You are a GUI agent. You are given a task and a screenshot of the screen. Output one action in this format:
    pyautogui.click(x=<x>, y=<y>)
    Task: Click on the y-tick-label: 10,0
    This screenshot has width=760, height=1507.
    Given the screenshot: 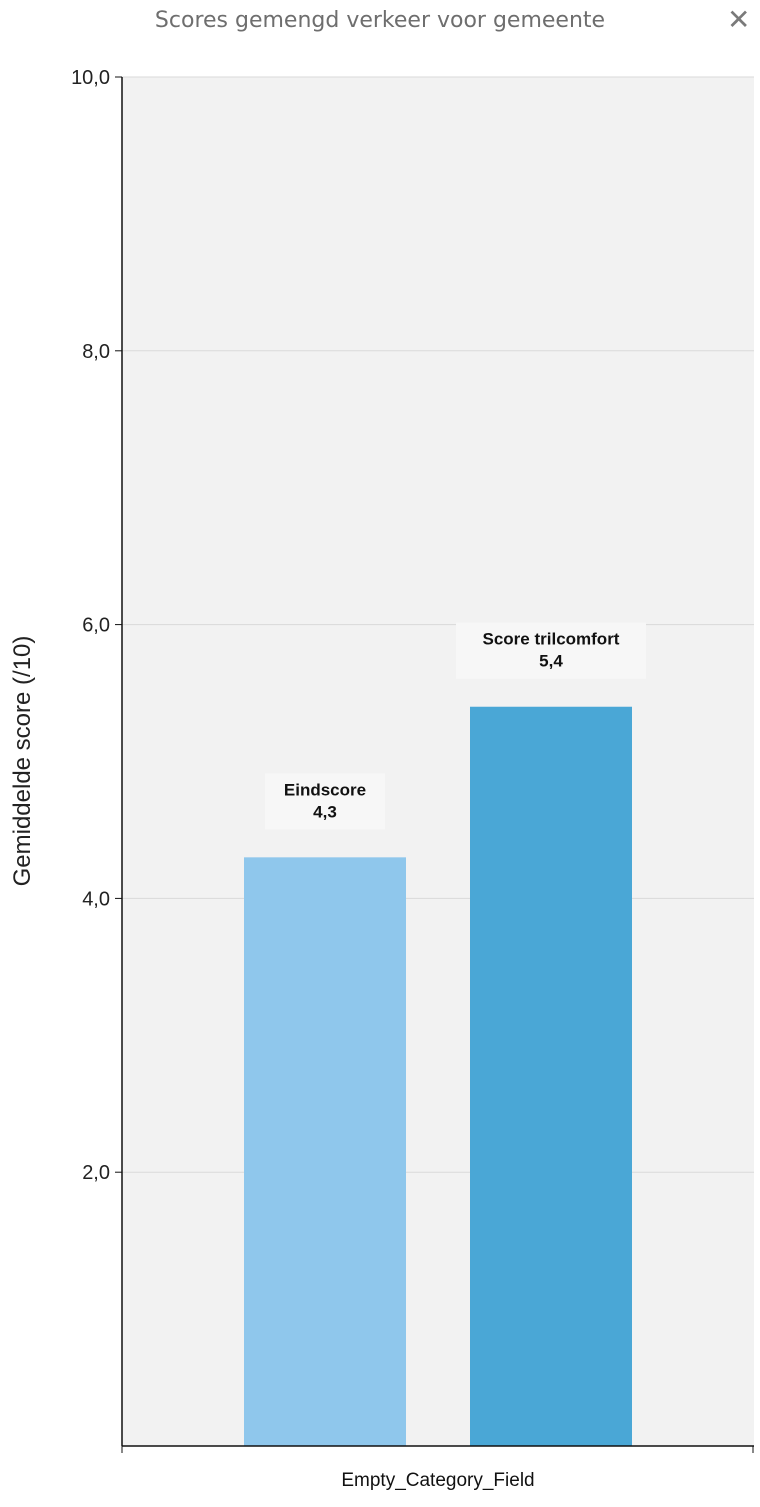 What is the action you would take?
    pyautogui.click(x=90, y=78)
    